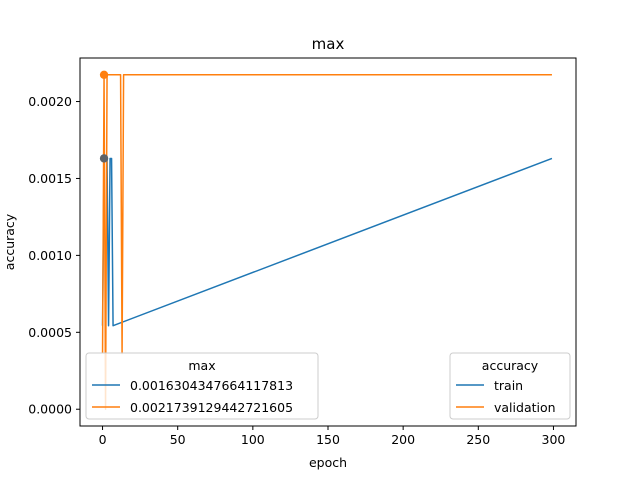 The height and width of the screenshot is (480, 640). I want to click on x-tick-label: 100, so click(253, 439).